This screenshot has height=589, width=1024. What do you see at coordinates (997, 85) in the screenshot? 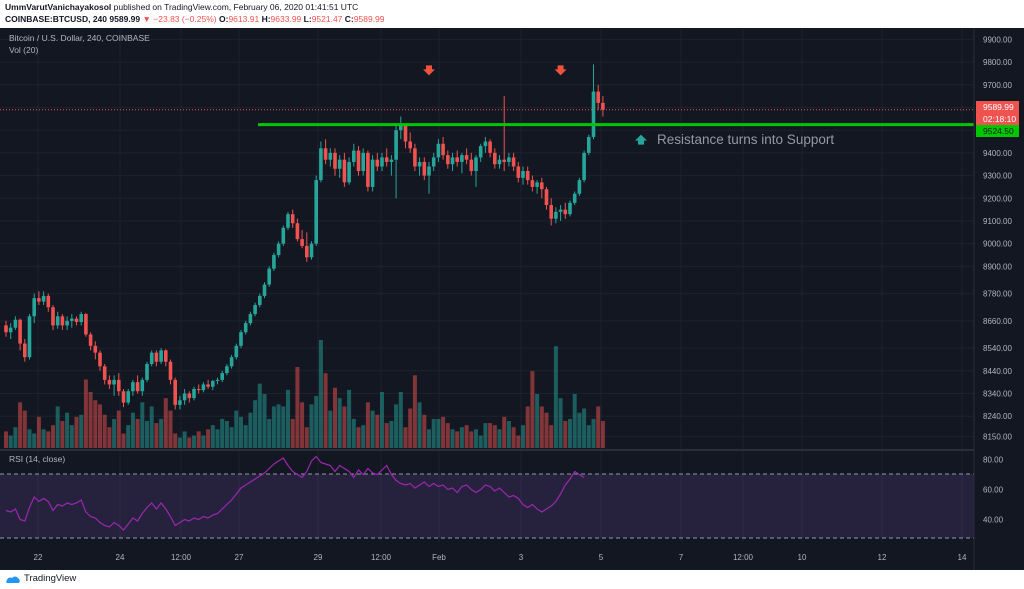
I see `price-tick-label: 9700.00` at bounding box center [997, 85].